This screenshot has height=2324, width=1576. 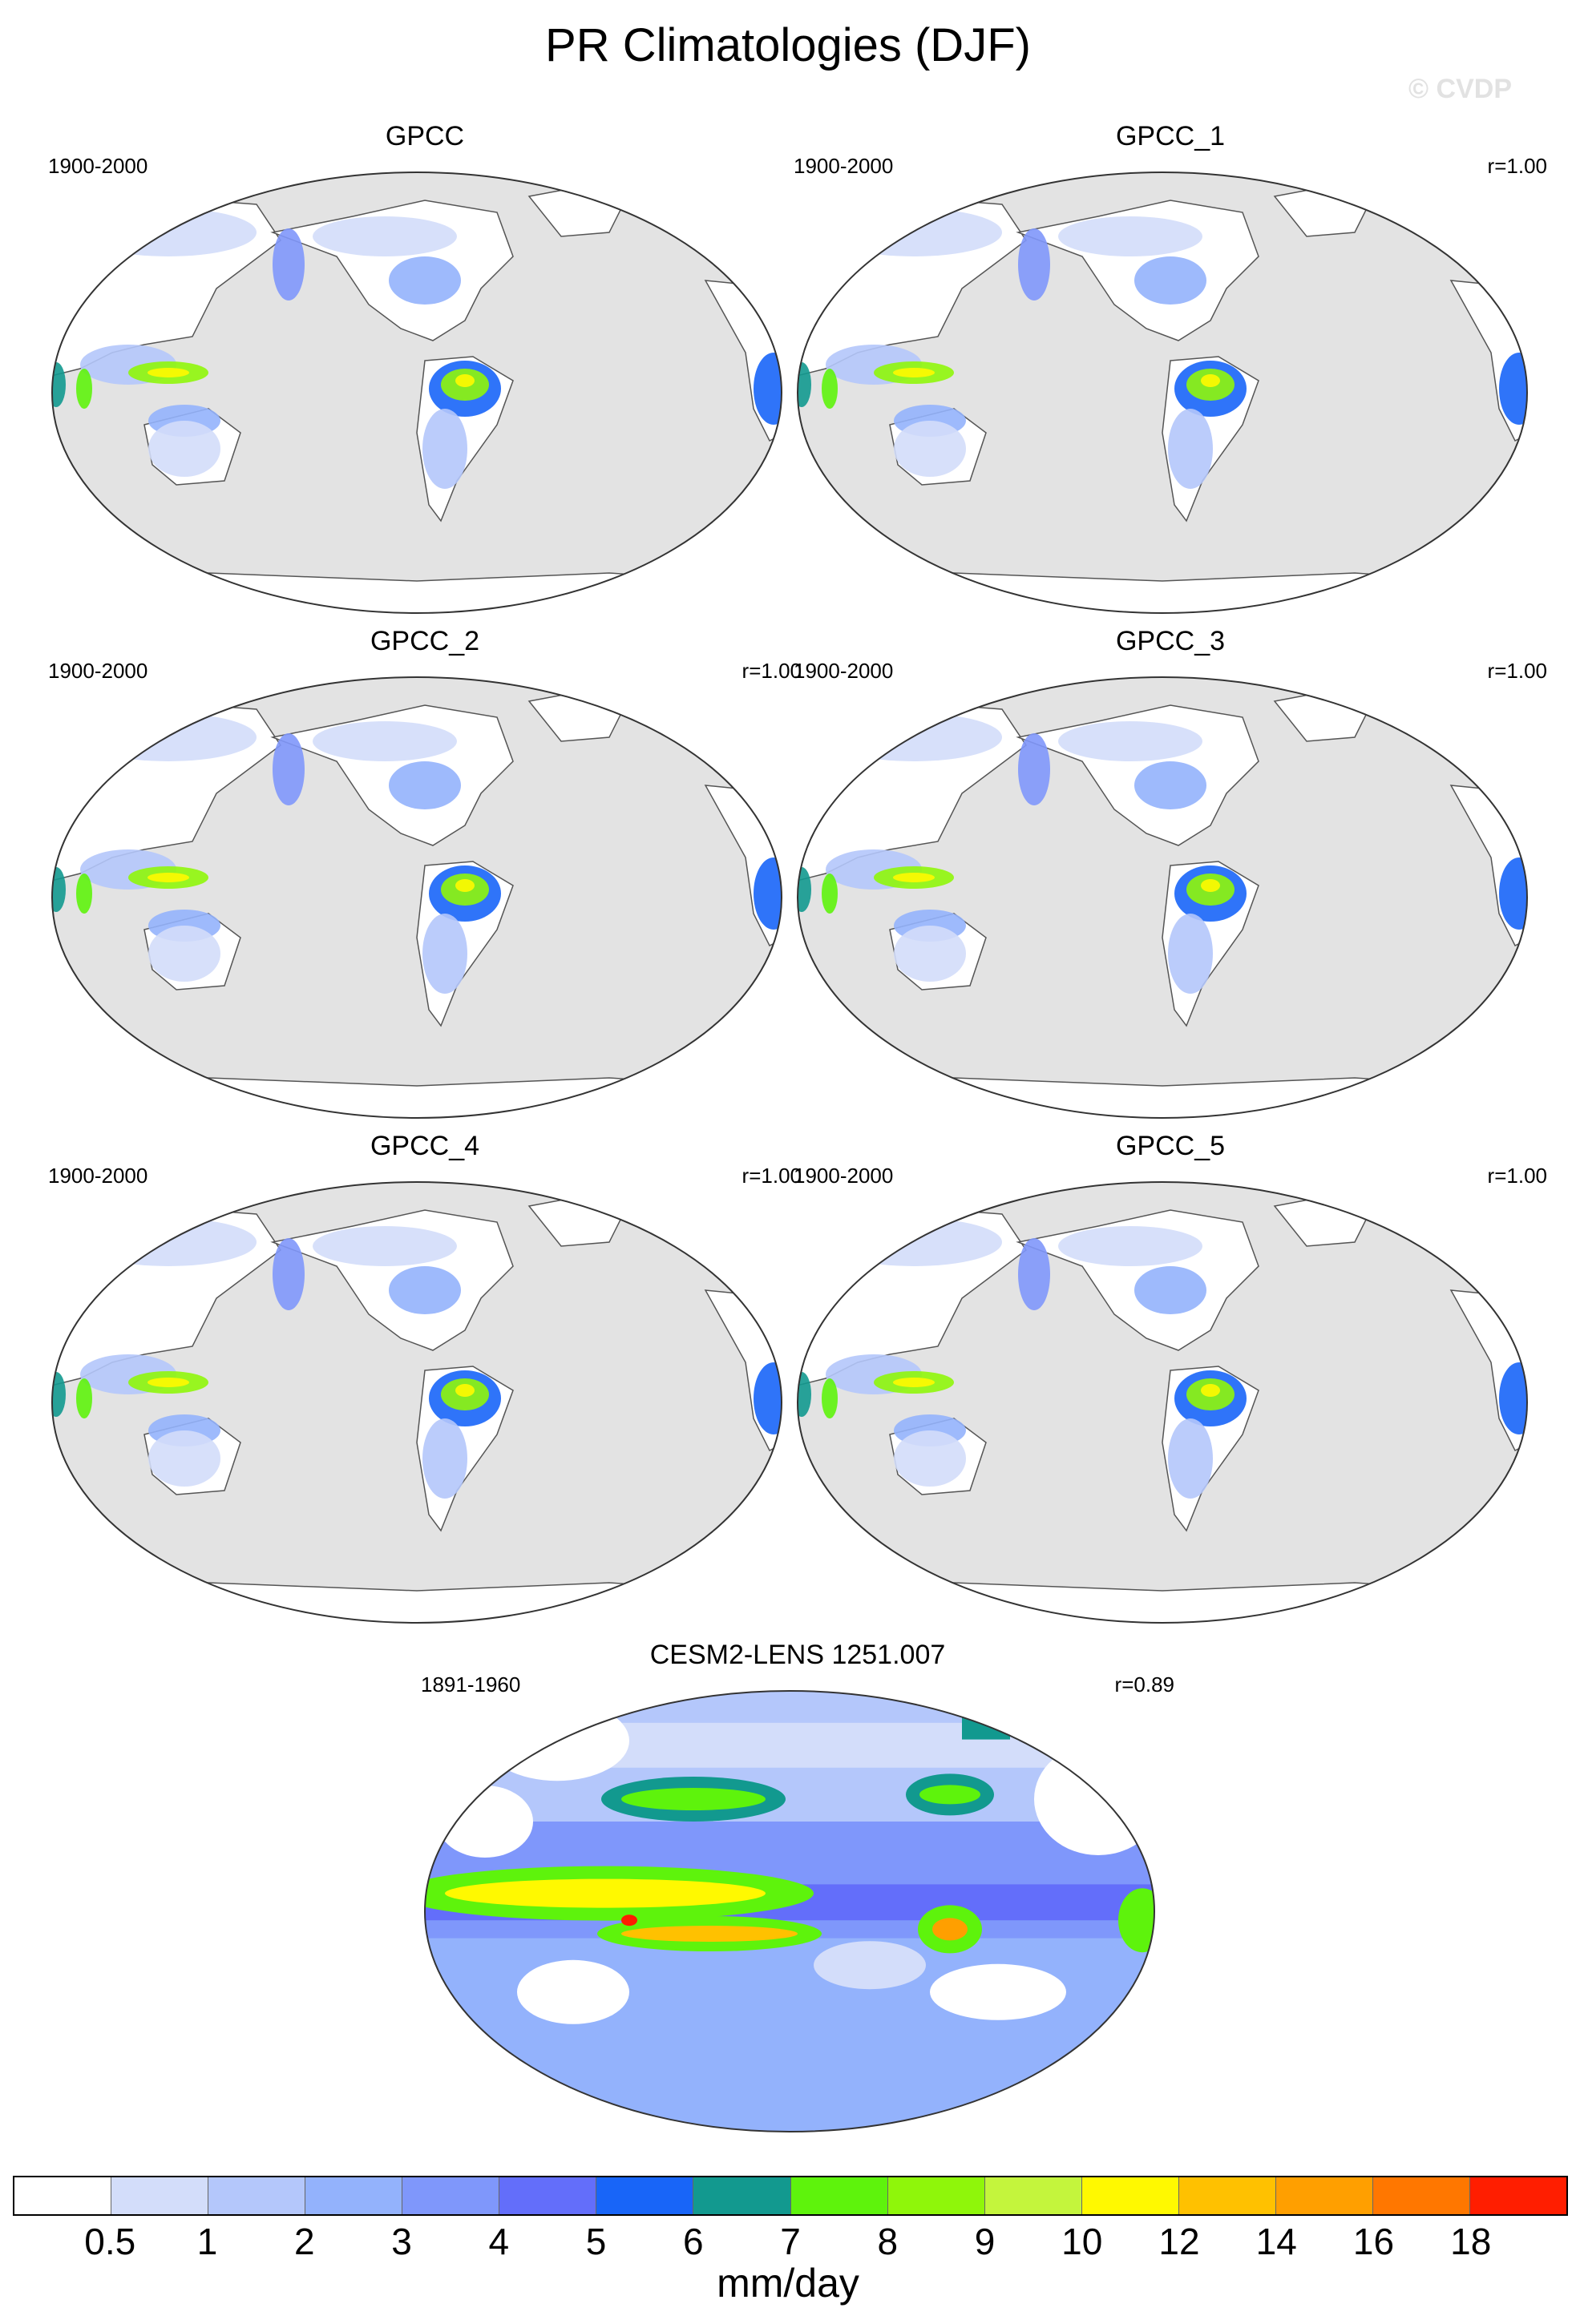 I want to click on map-panel-gpcc_1: GPCC_1 1900-2000 r=1.00, so click(x=1170, y=380).